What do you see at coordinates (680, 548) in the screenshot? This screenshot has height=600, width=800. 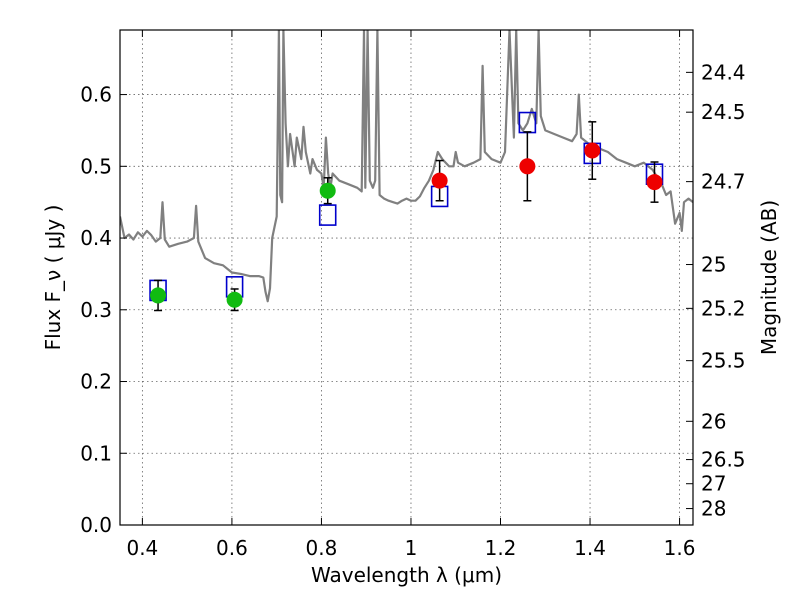 I see `x-tick-label: 1.6` at bounding box center [680, 548].